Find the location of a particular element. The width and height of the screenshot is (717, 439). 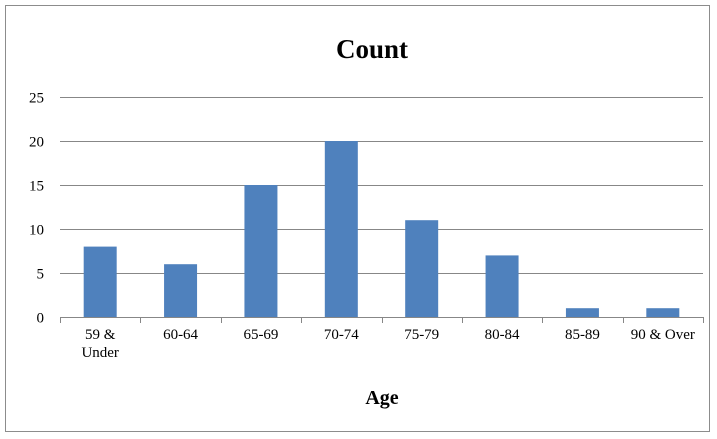

x-tick-label: 70-74 is located at coordinates (341, 335).